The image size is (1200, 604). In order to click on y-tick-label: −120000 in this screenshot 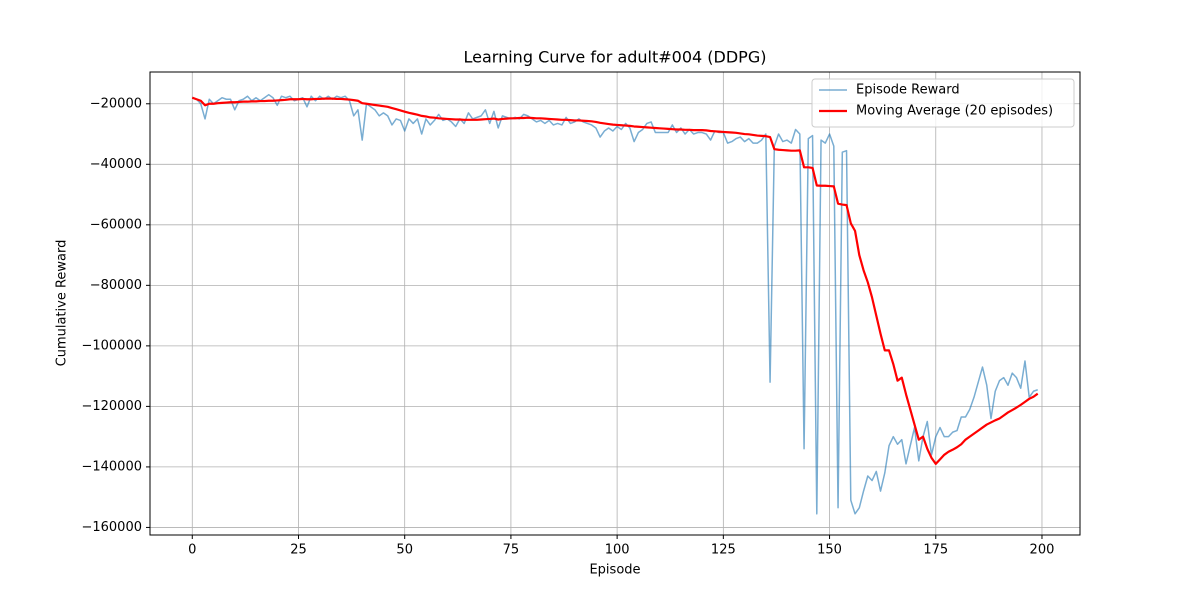, I will do `click(111, 406)`.